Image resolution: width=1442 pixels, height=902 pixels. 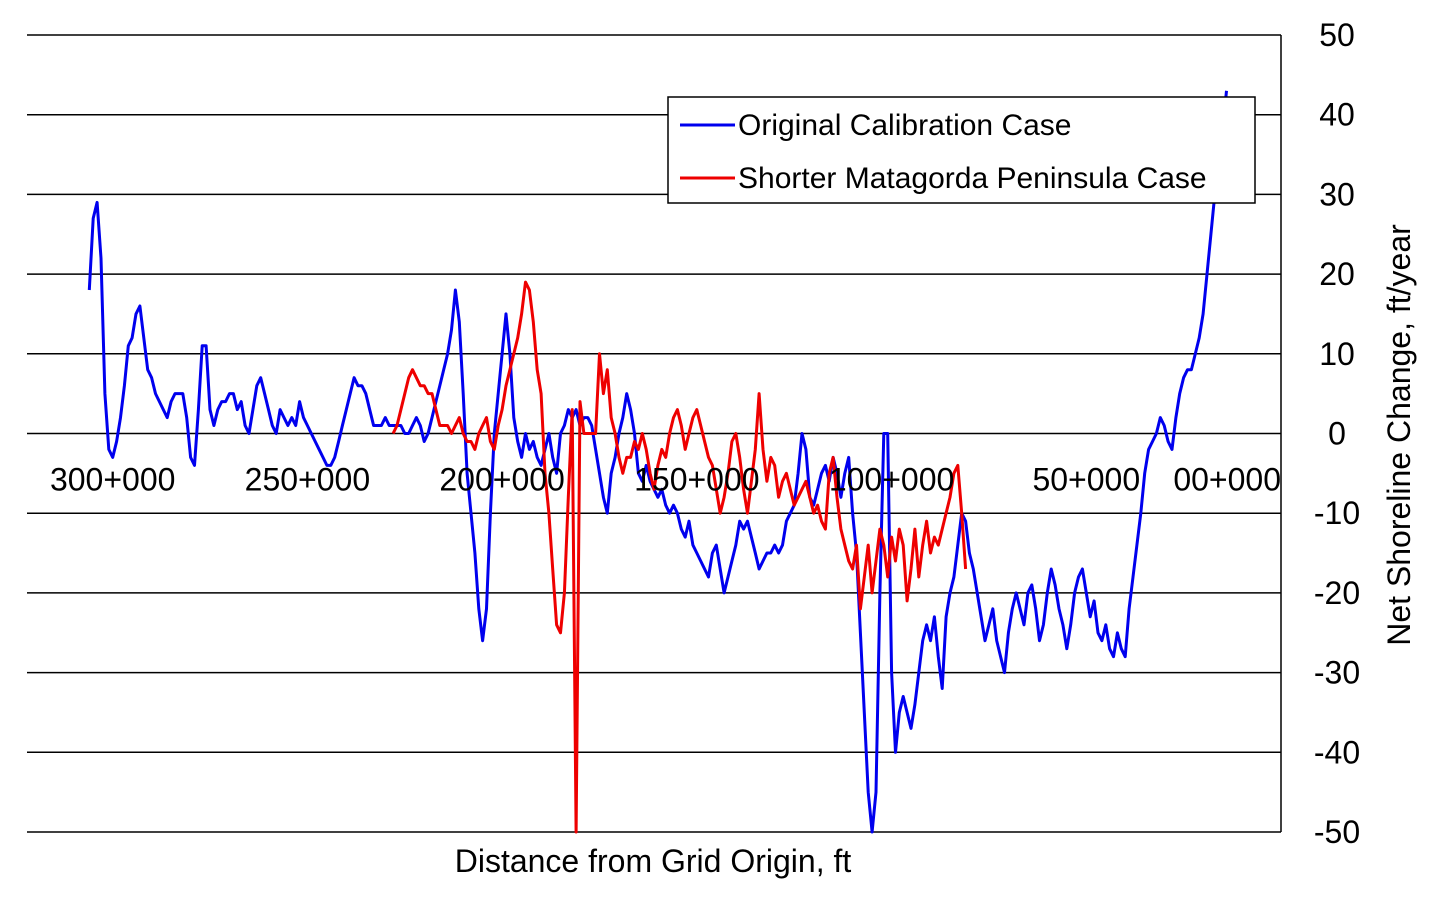 What do you see at coordinates (307, 480) in the screenshot?
I see `x-tick-label: 250+000` at bounding box center [307, 480].